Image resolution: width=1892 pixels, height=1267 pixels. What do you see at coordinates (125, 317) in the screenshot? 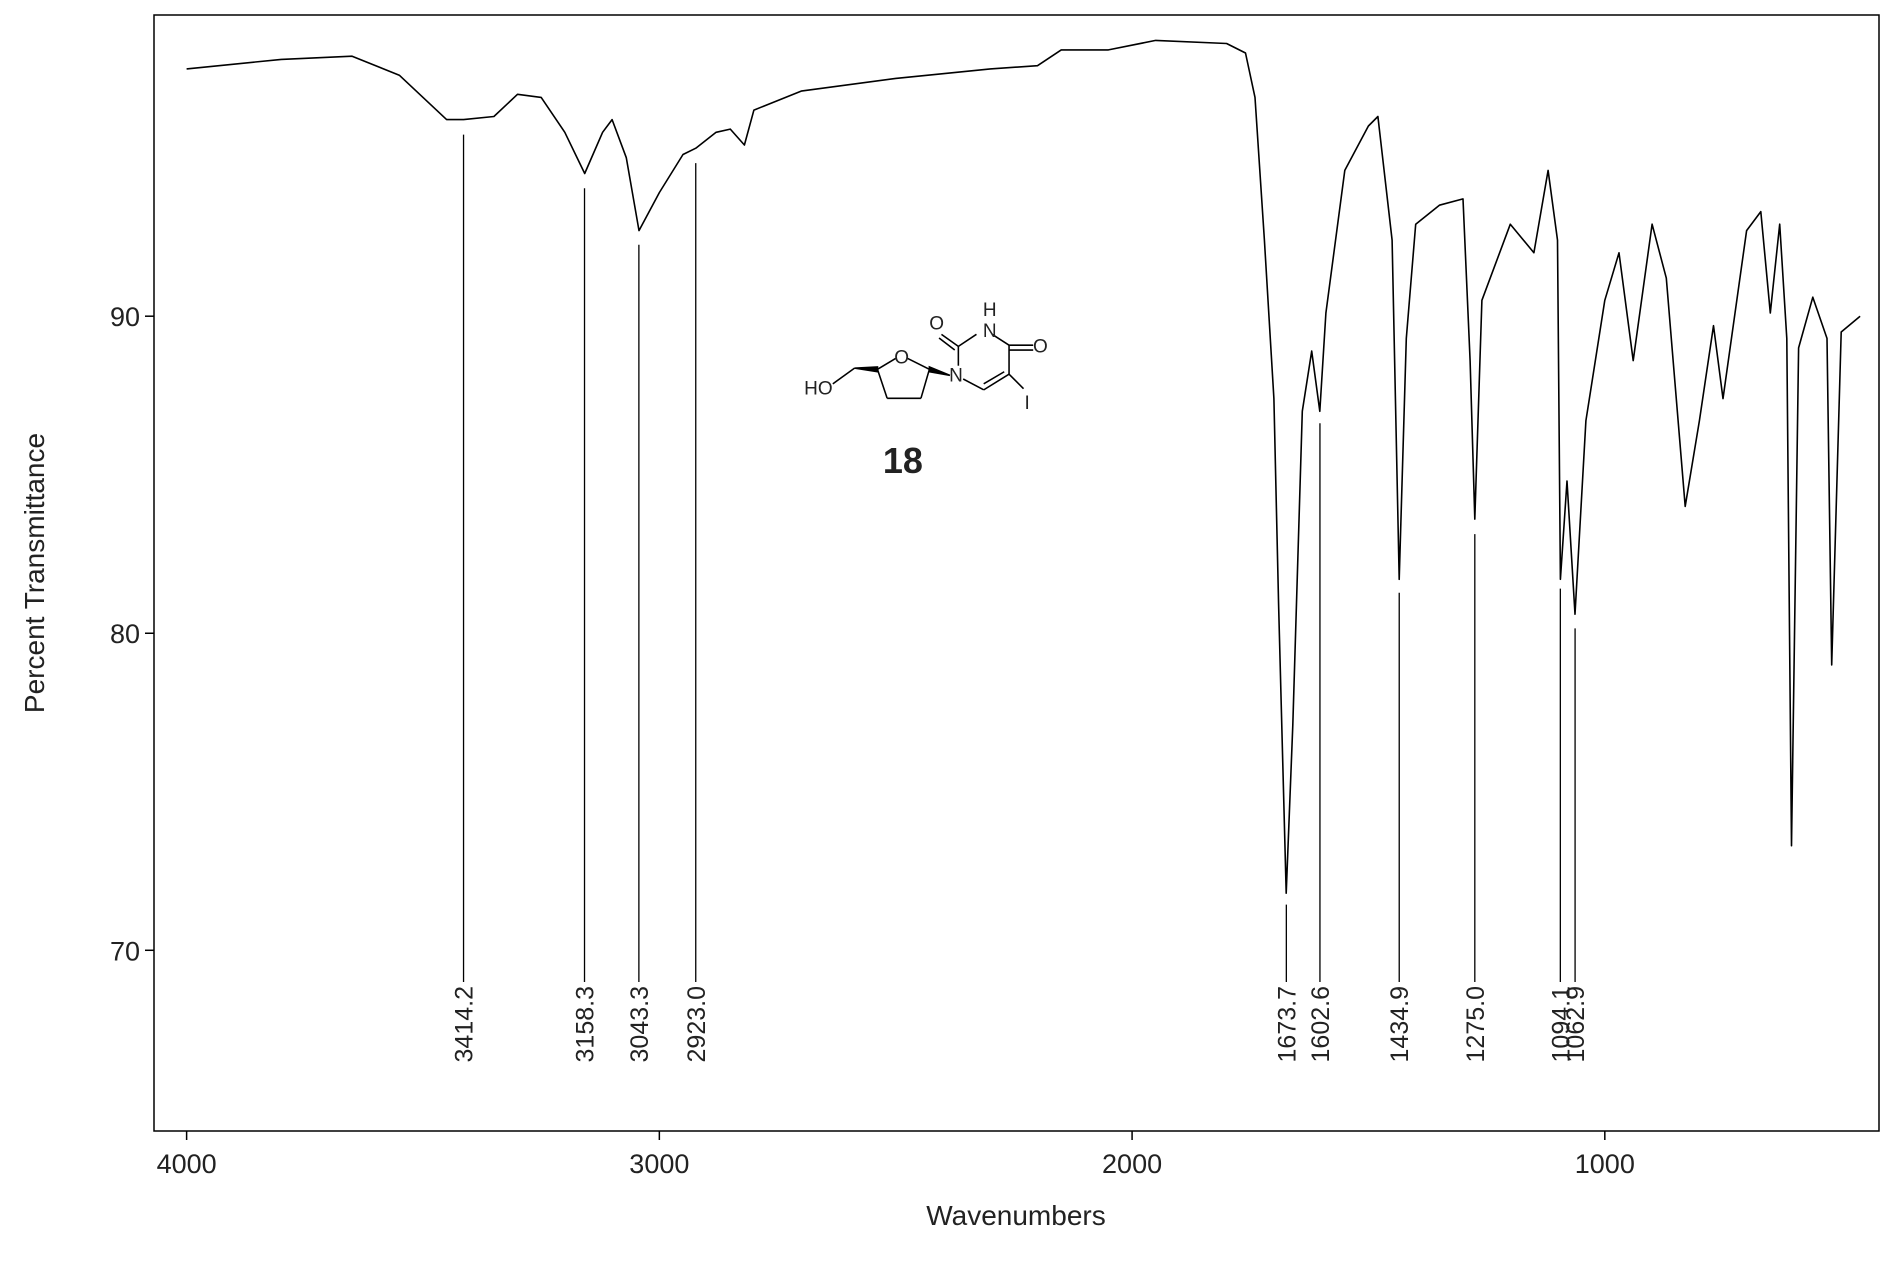
I see `y-tick-label: 90` at bounding box center [125, 317].